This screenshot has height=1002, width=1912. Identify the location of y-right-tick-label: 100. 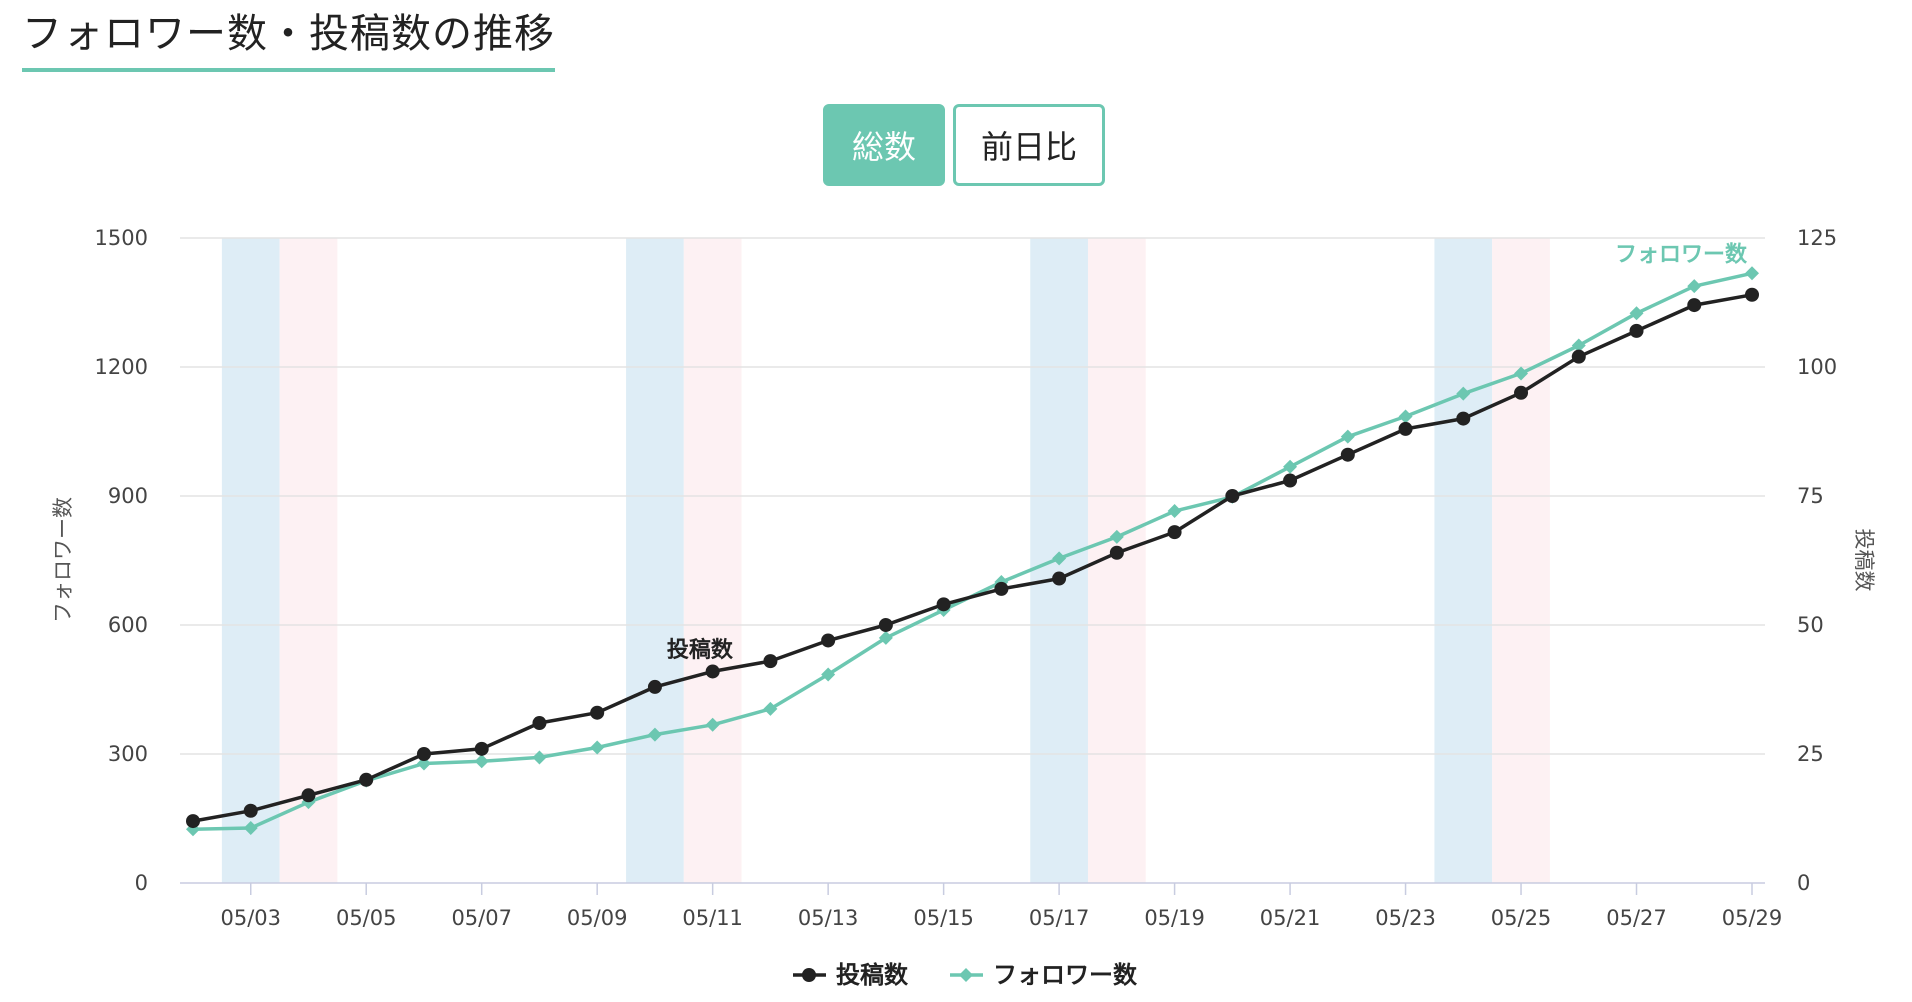
(1817, 367).